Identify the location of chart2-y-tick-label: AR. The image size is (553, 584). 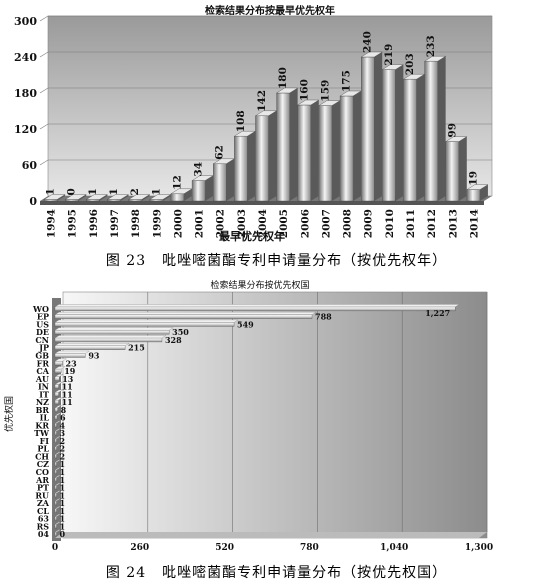
(42, 480).